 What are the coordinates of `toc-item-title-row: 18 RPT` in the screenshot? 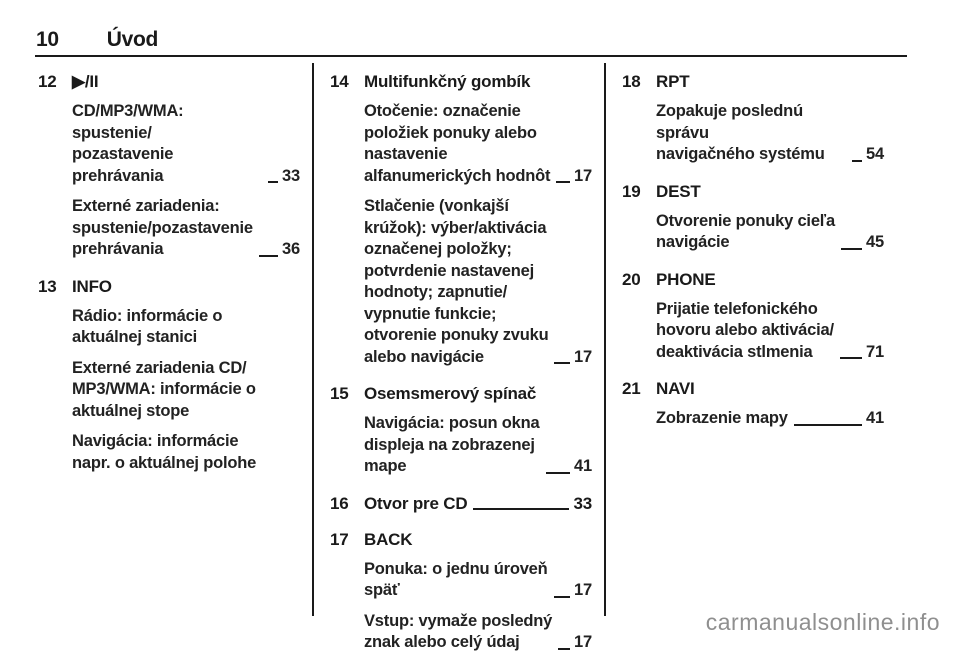 It's located at (753, 81).